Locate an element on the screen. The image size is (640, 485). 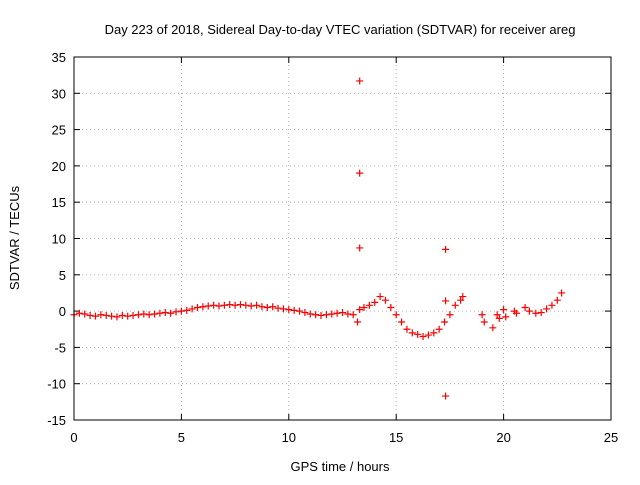
y-tick-label: 0 is located at coordinates (62, 311).